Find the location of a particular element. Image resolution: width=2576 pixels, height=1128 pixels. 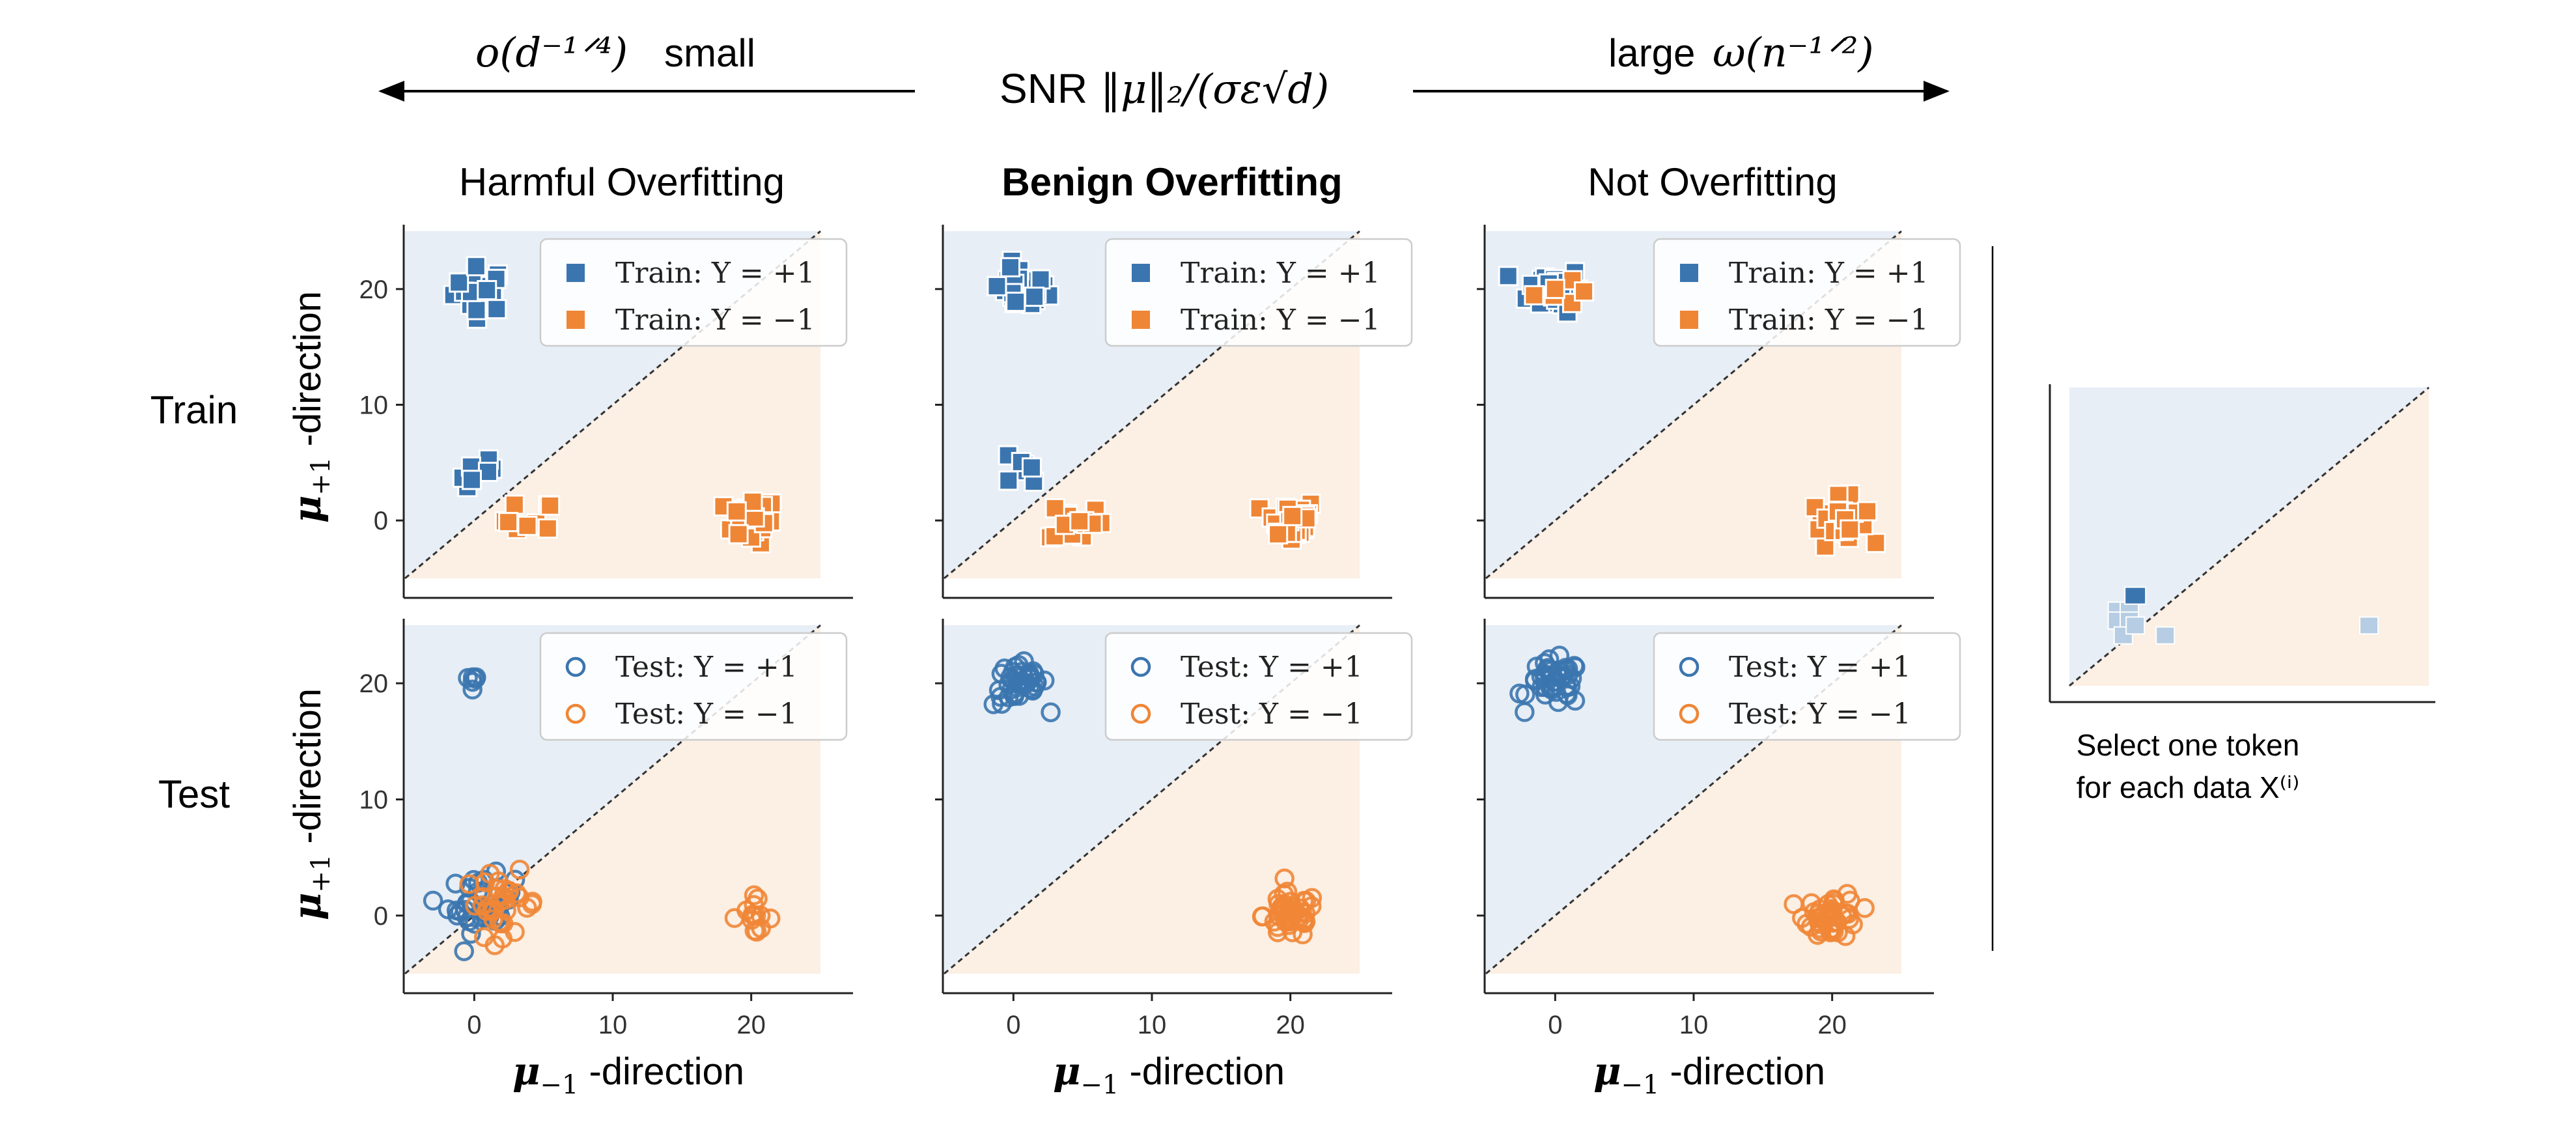

ylabel-test-sub: +1 is located at coordinates (321, 873).